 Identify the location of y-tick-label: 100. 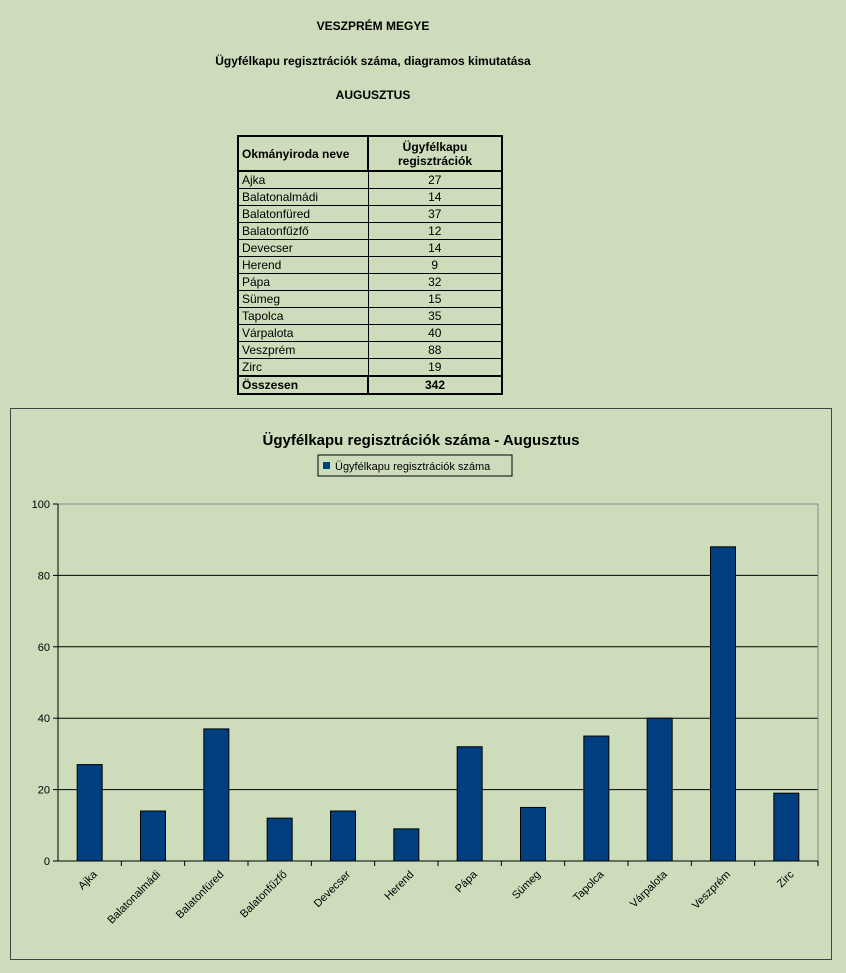
(41, 505).